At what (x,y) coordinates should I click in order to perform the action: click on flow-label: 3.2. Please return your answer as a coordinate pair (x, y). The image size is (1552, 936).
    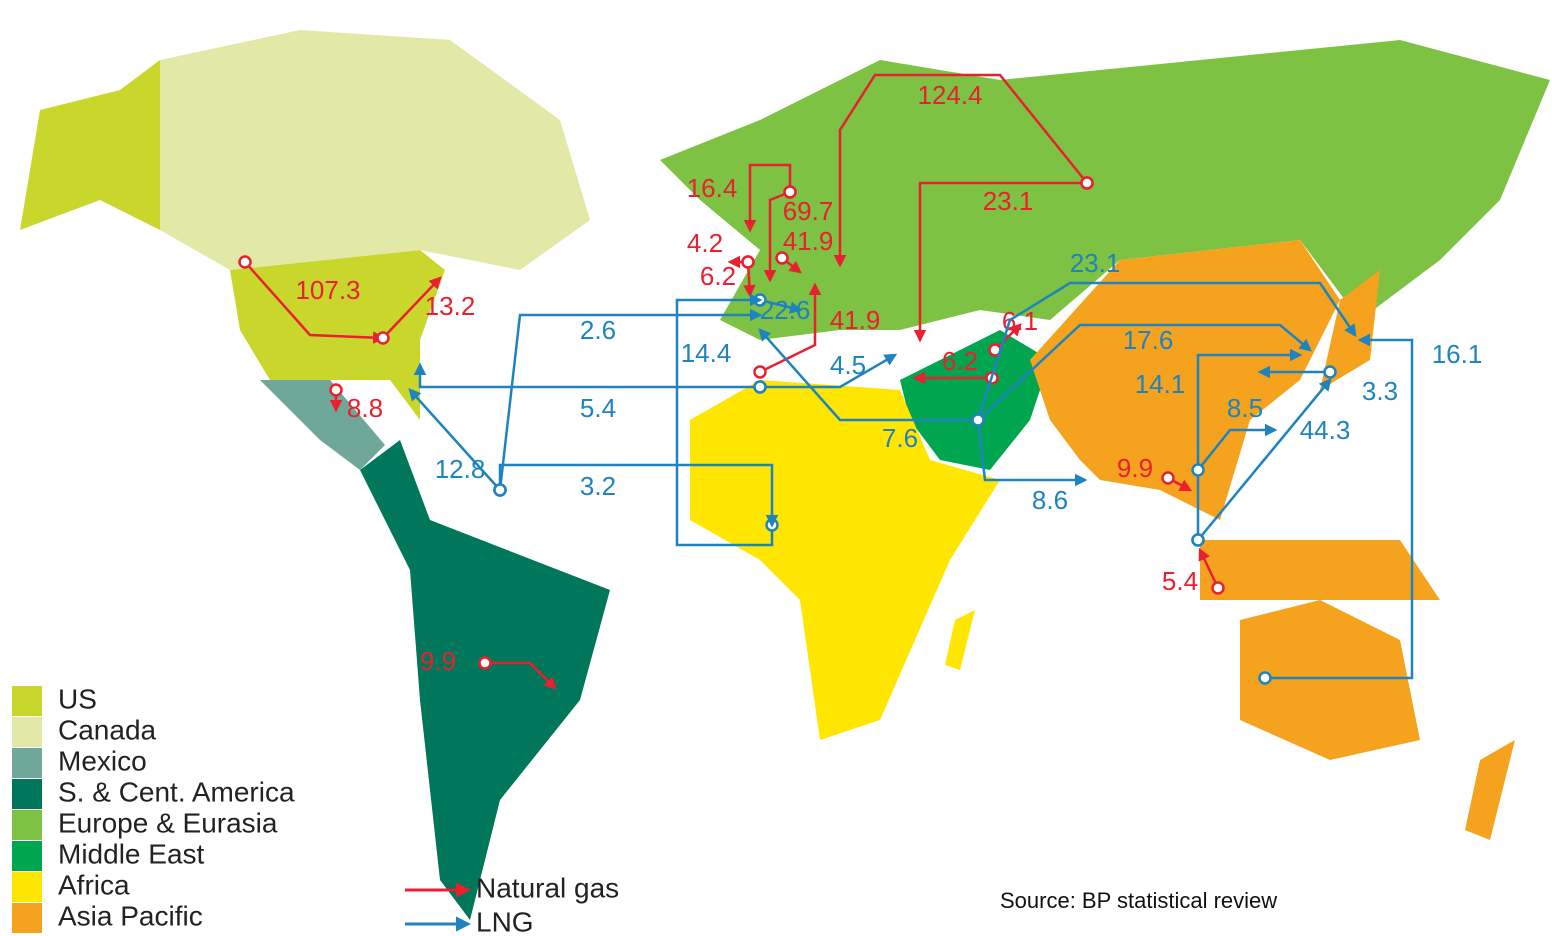
    Looking at the image, I should click on (598, 486).